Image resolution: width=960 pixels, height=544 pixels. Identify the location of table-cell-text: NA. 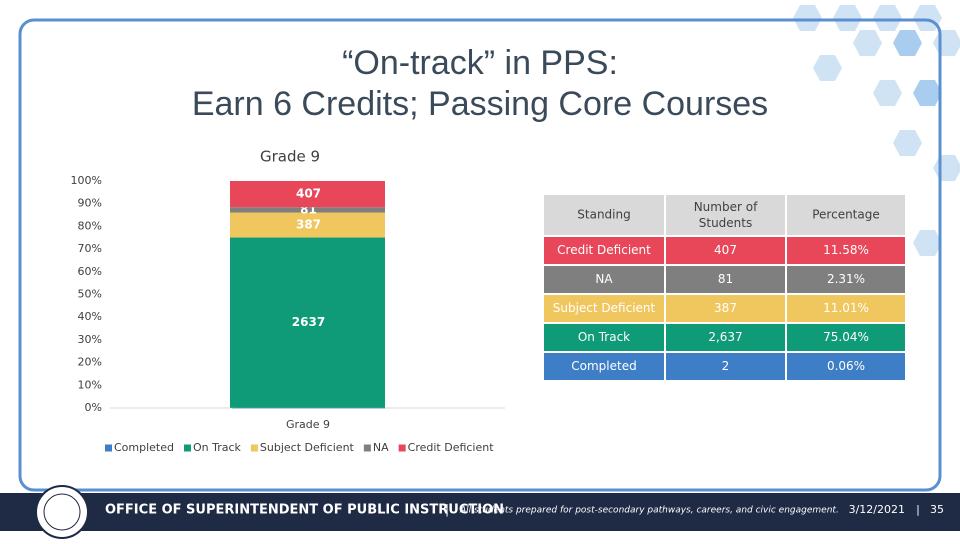
(604, 279).